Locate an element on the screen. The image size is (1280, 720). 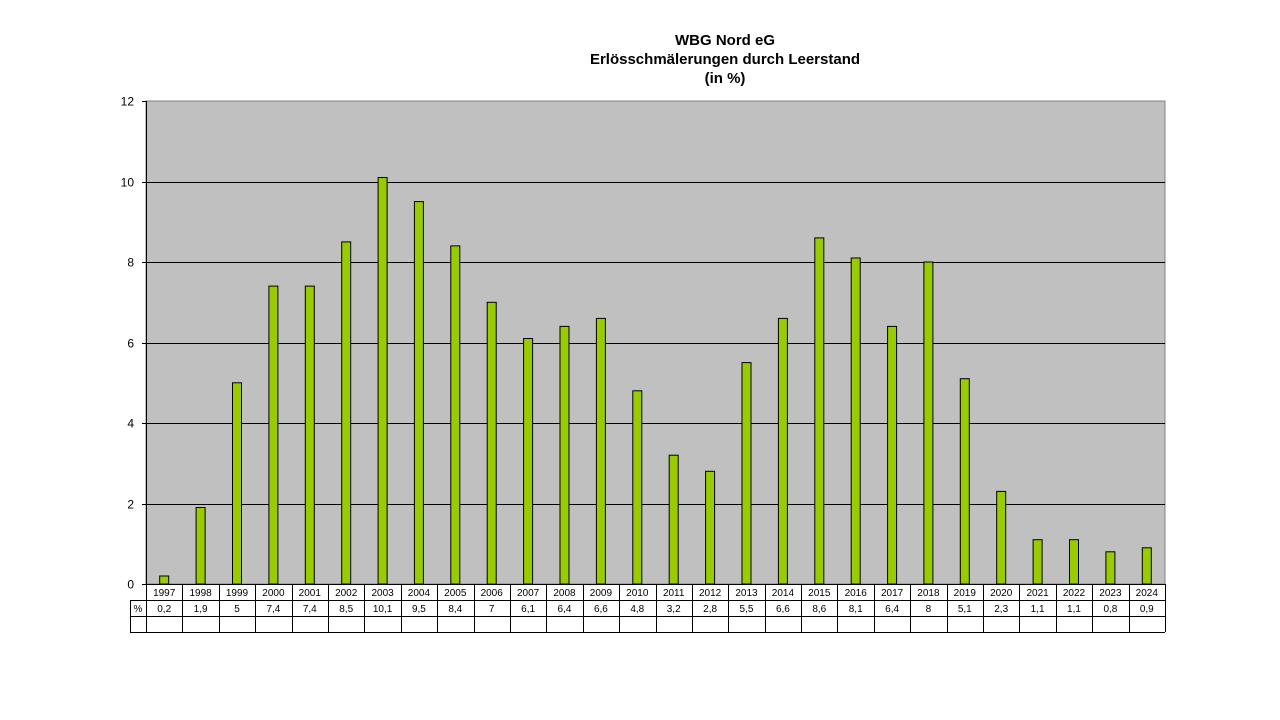
x-tick-label: 1999 is located at coordinates (237, 593).